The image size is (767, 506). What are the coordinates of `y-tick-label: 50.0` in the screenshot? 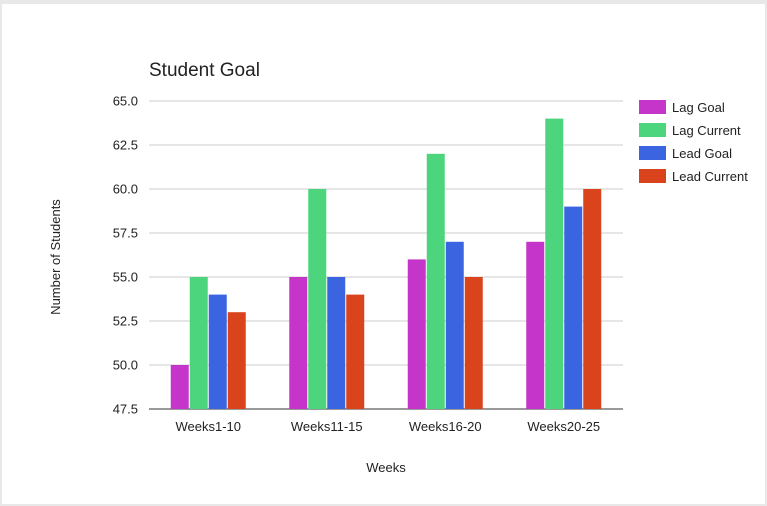 It's located at (125, 365).